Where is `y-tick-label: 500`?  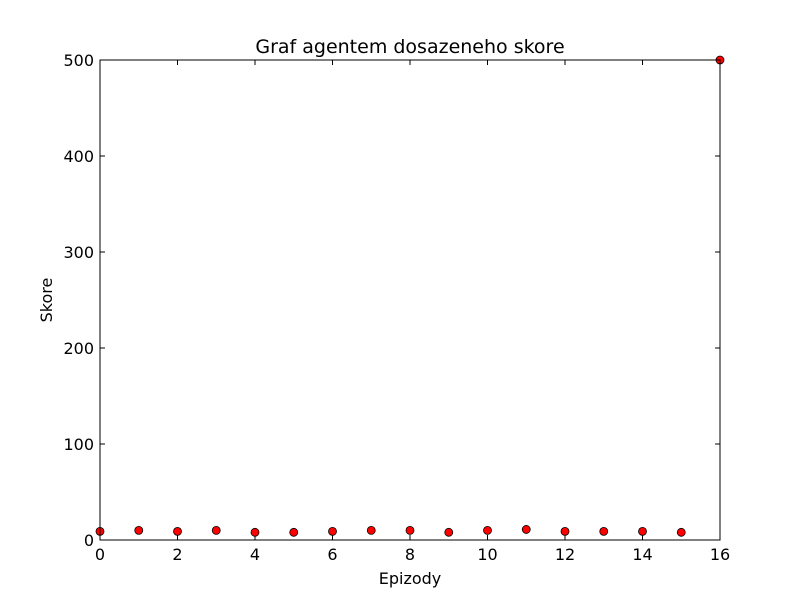
y-tick-label: 500 is located at coordinates (78, 60).